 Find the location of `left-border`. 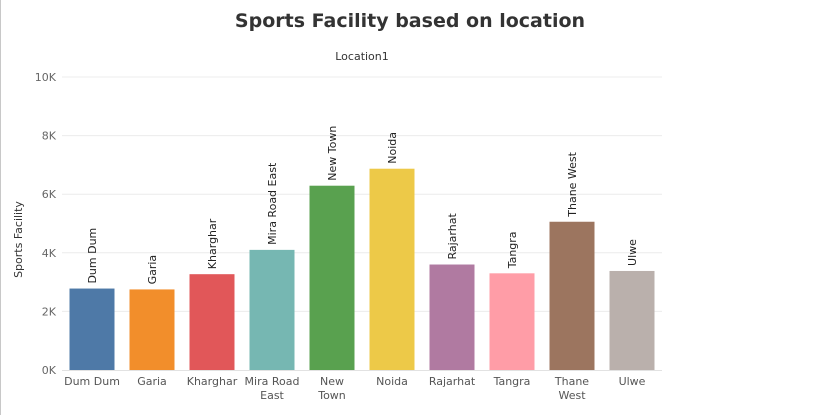

left-border is located at coordinates (0, 207).